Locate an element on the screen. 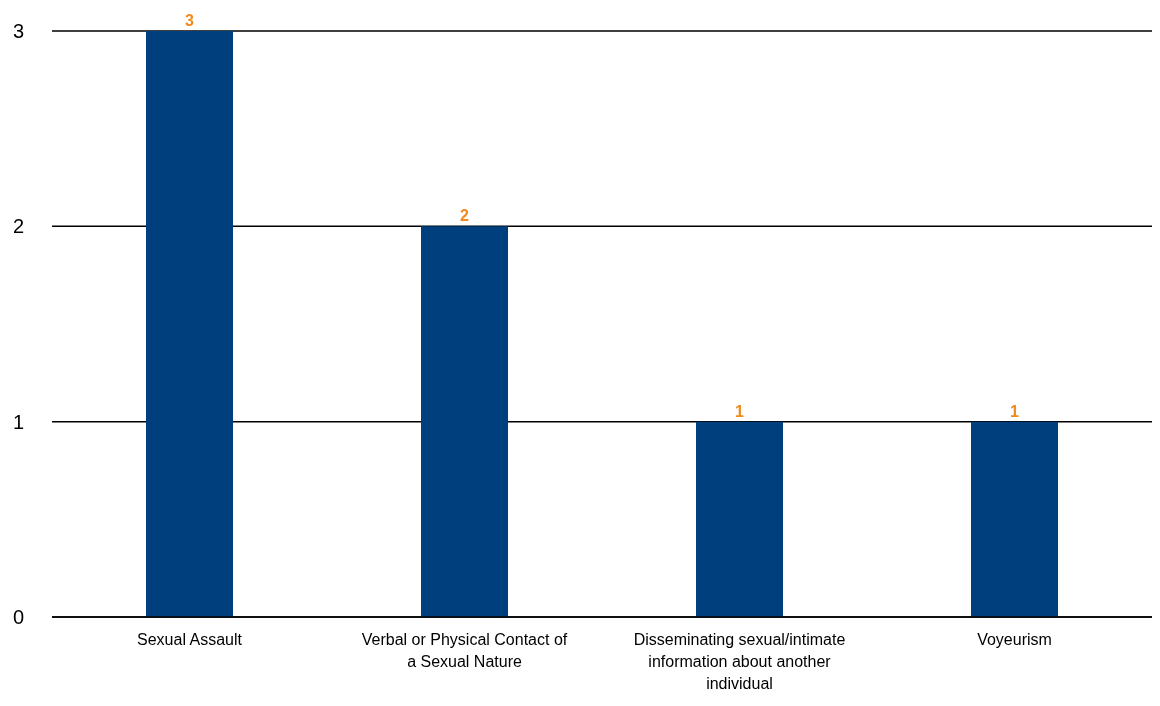  x-tick-label: Sexual Assault is located at coordinates (190, 639).